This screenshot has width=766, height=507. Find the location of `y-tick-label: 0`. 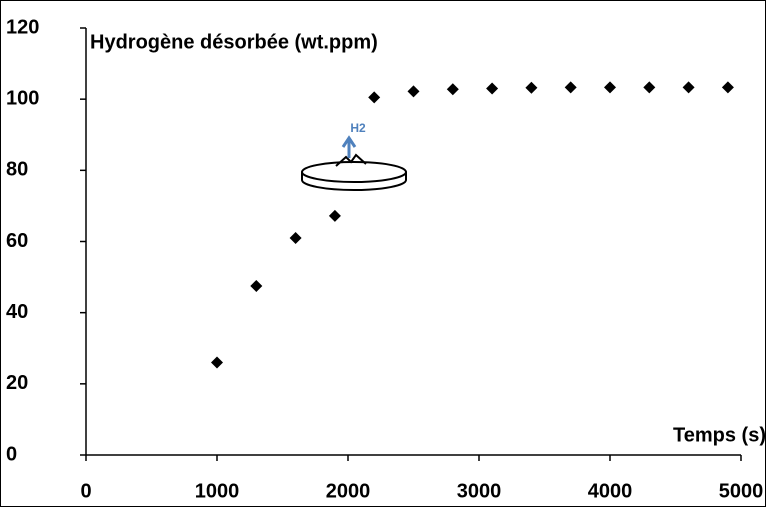

y-tick-label: 0 is located at coordinates (11, 454).